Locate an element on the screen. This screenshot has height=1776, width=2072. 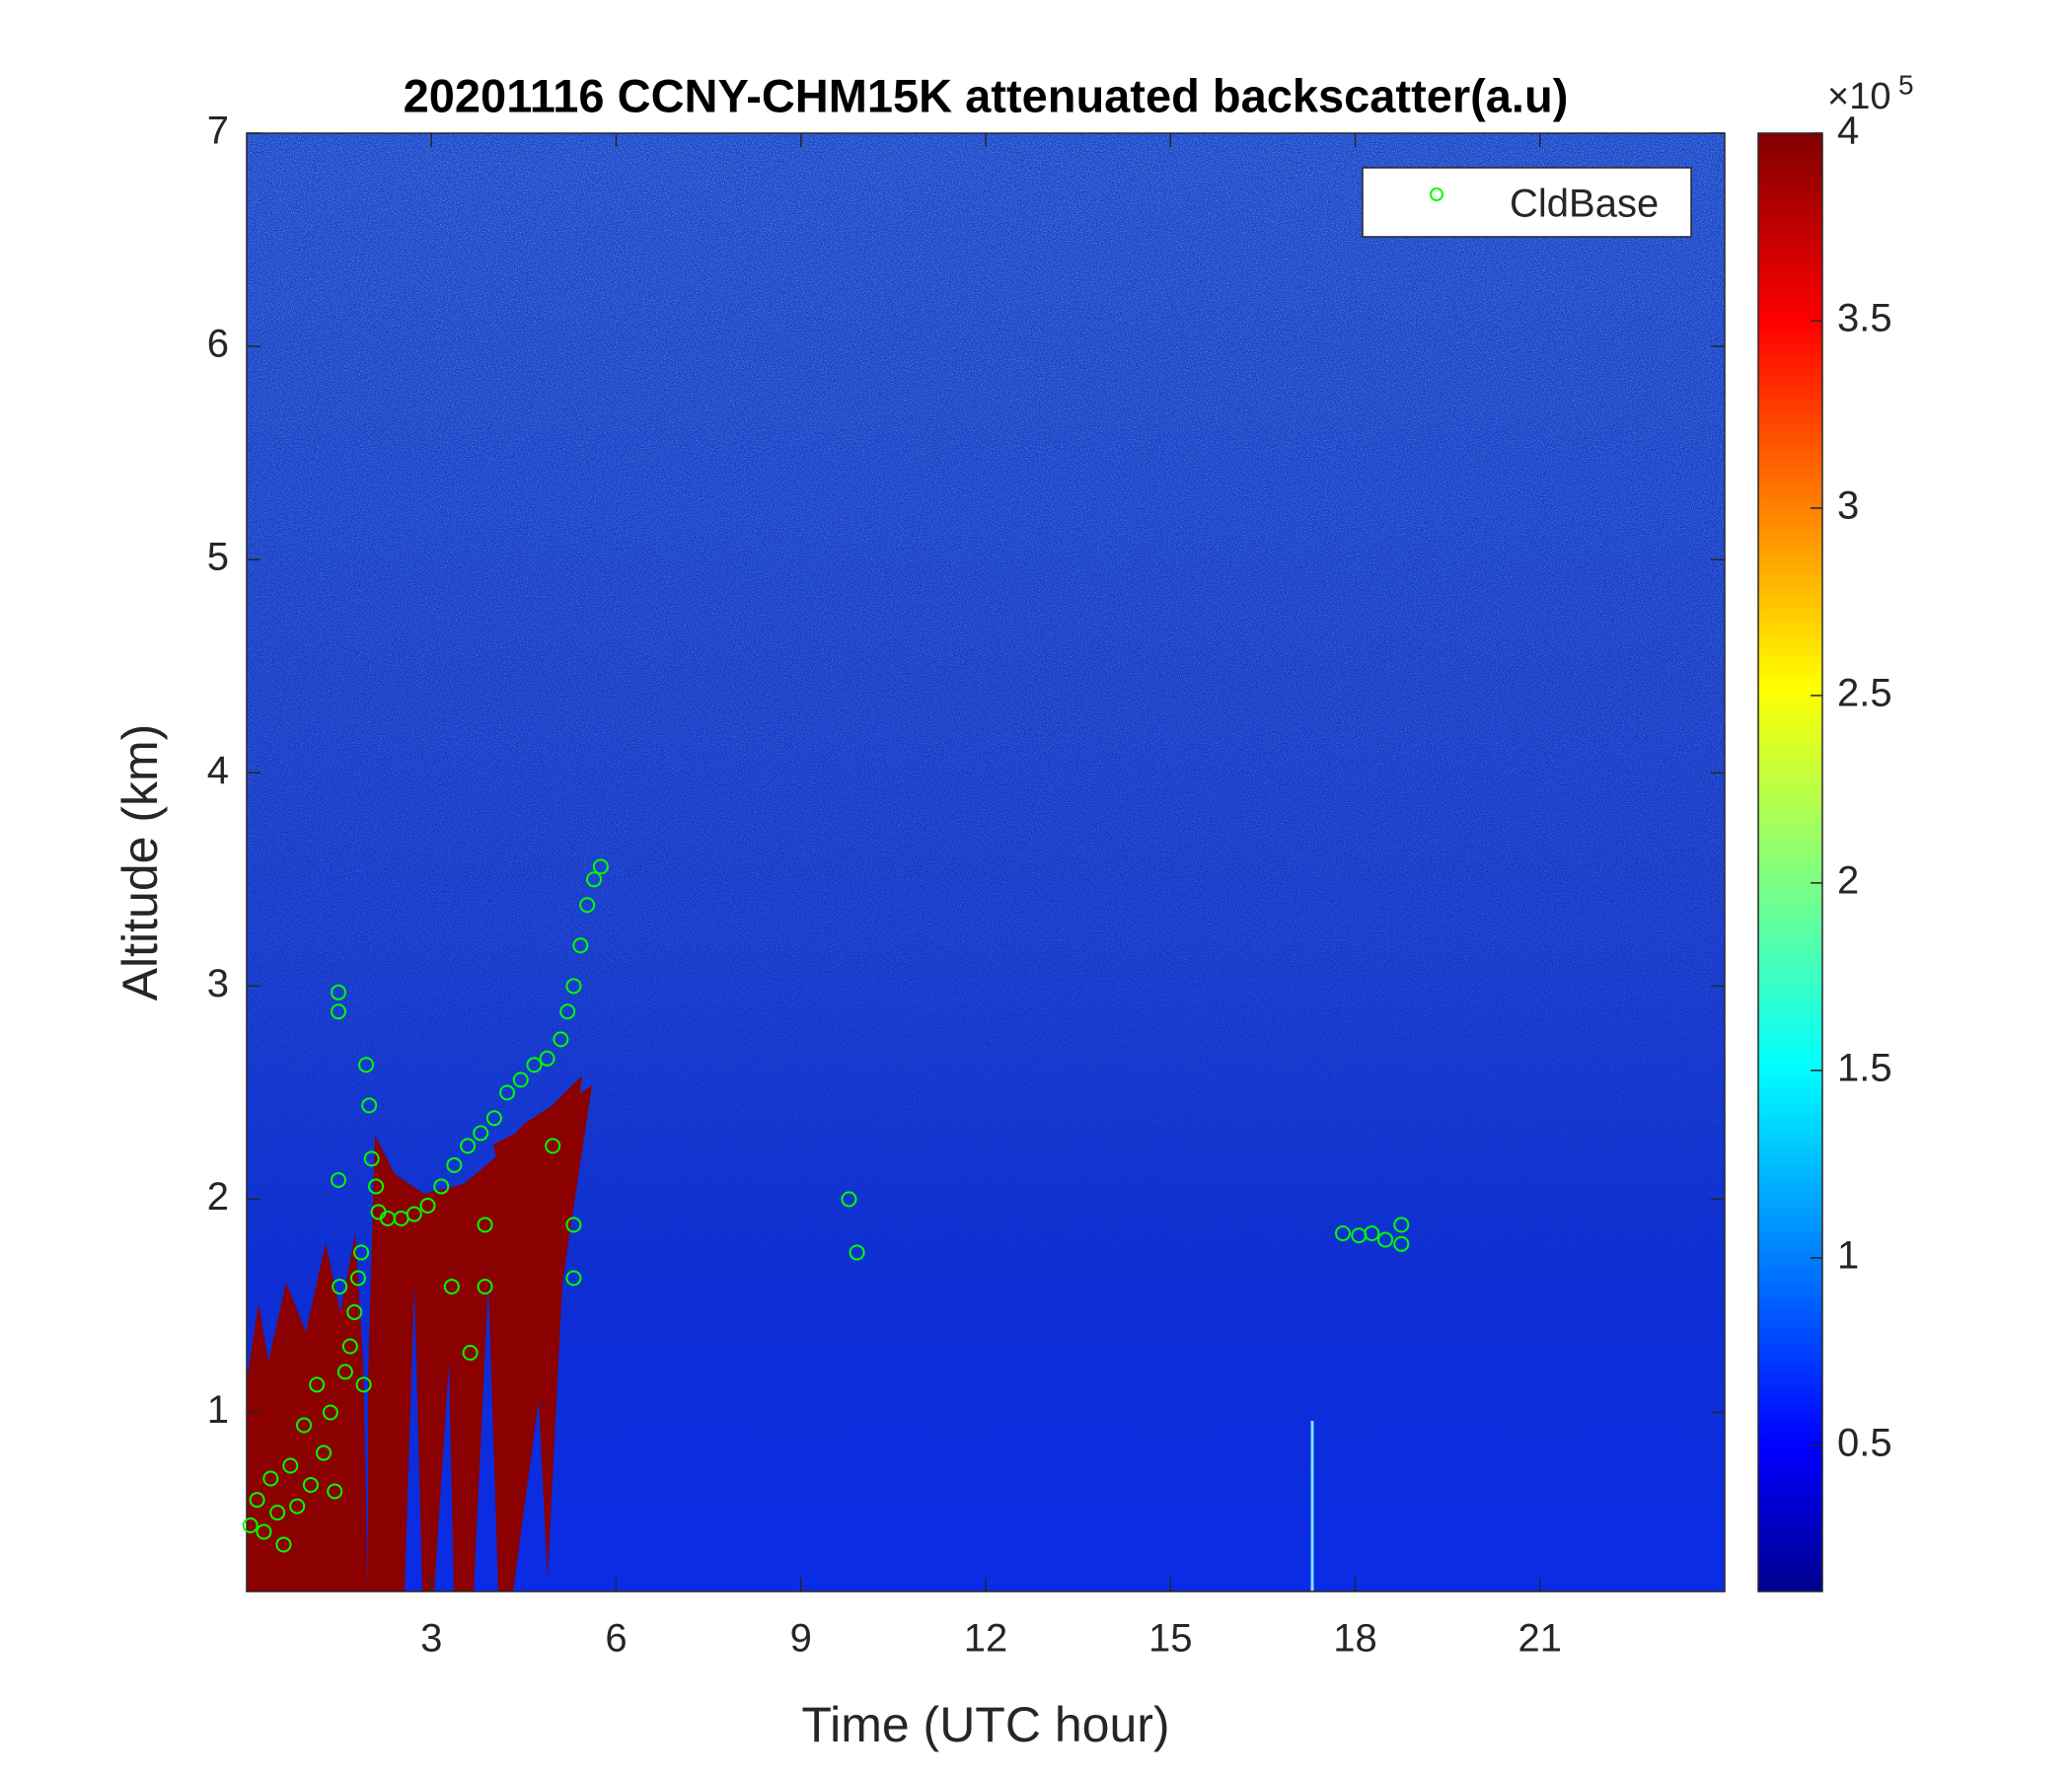
colorbar-tick-label: 4 is located at coordinates (1848, 131).